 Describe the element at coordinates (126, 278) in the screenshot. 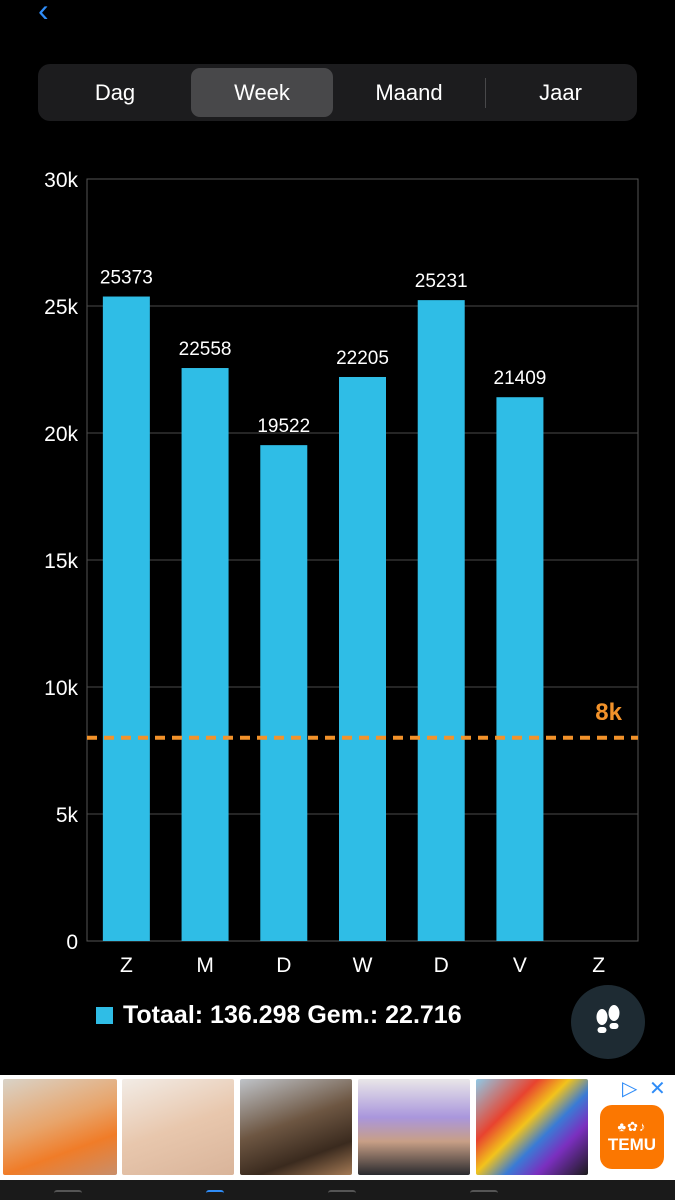

I see `bar-value-label: 25373` at that location.